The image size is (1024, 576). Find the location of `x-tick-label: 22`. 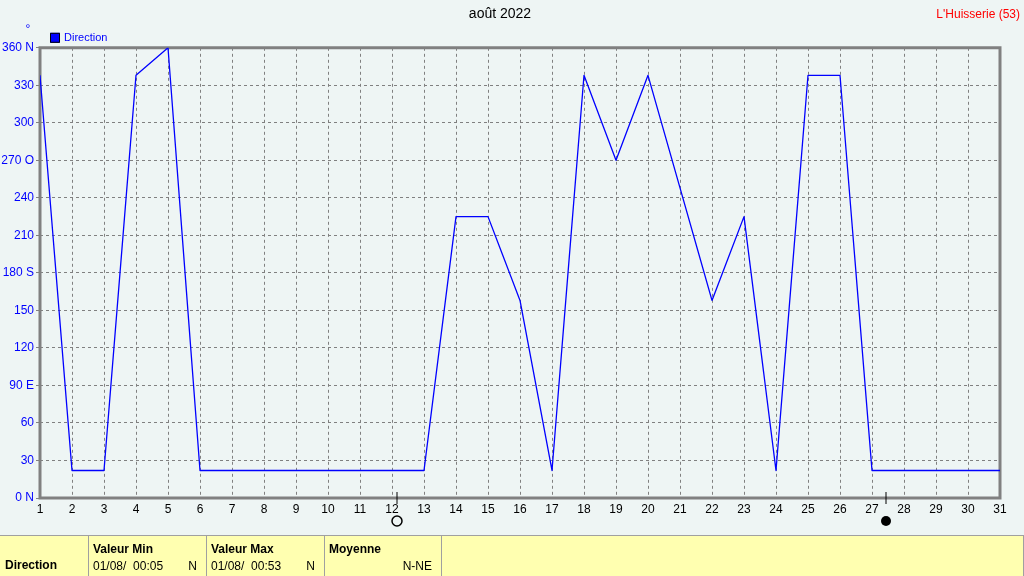

x-tick-label: 22 is located at coordinates (712, 508).